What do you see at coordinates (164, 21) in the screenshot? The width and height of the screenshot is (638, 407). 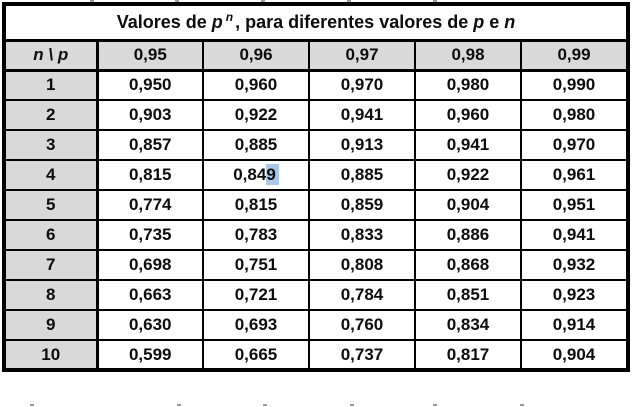 I see `title-segment: Valores de` at bounding box center [164, 21].